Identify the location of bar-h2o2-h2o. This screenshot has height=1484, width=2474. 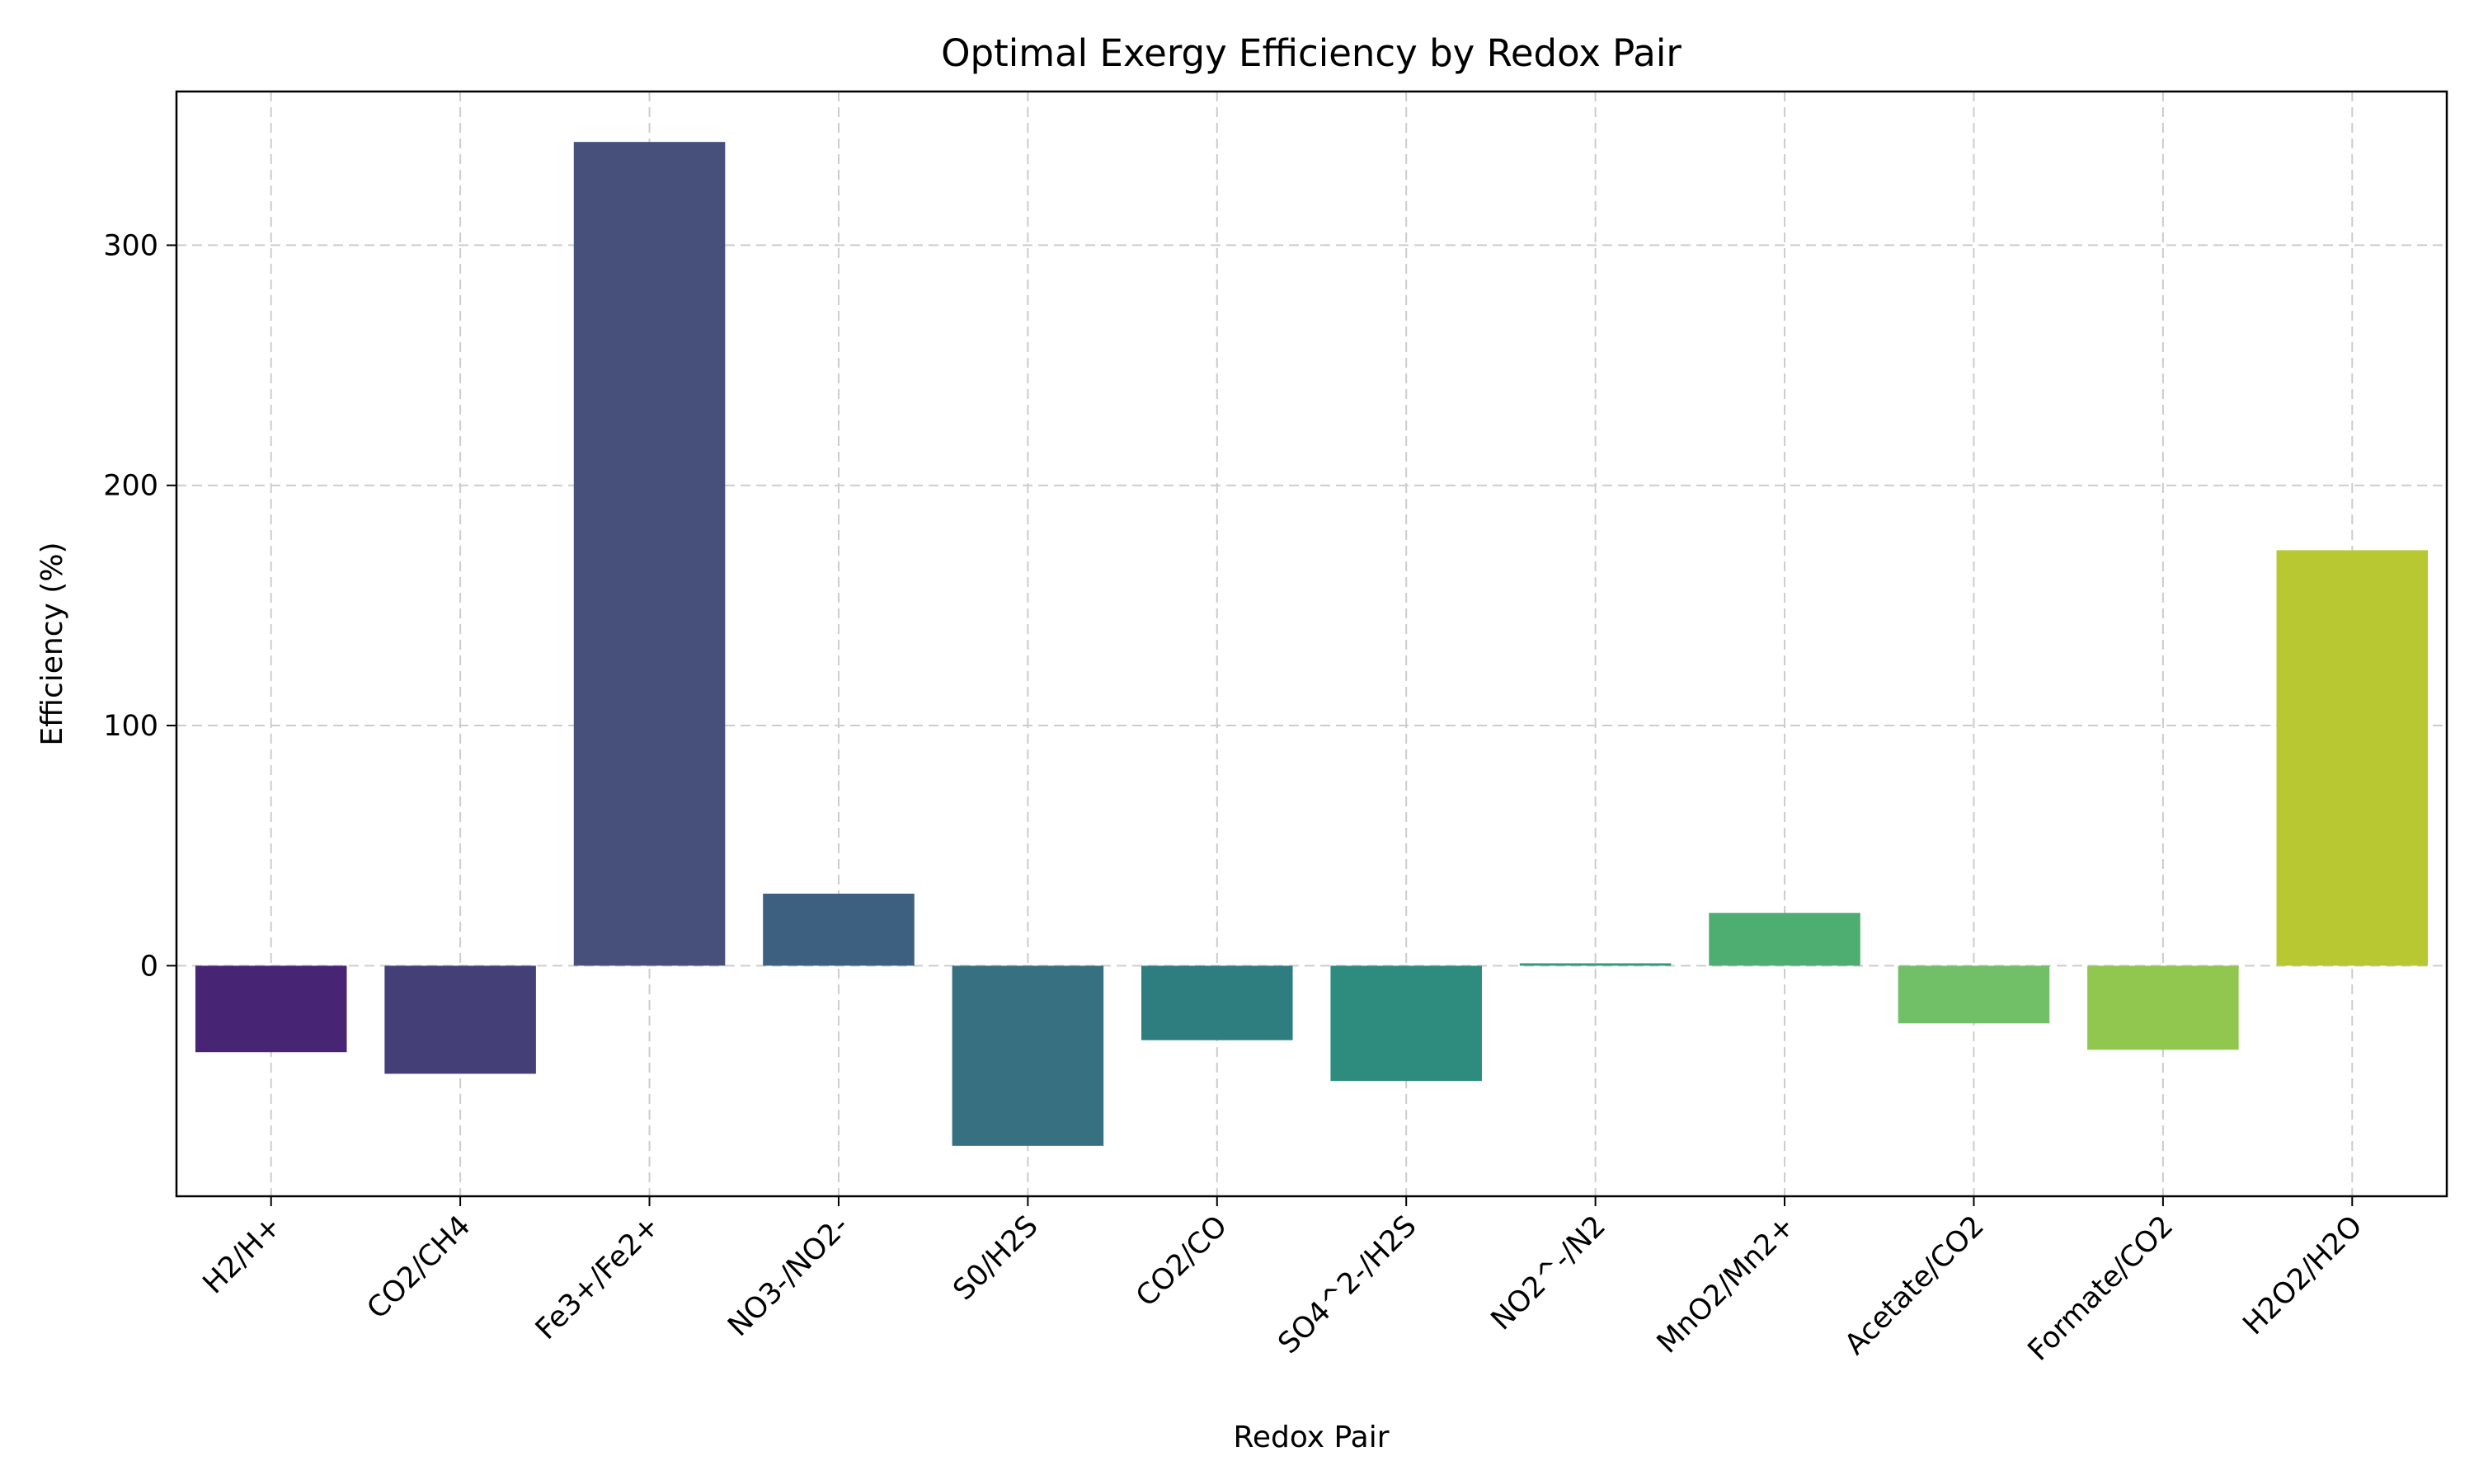
(2352, 758).